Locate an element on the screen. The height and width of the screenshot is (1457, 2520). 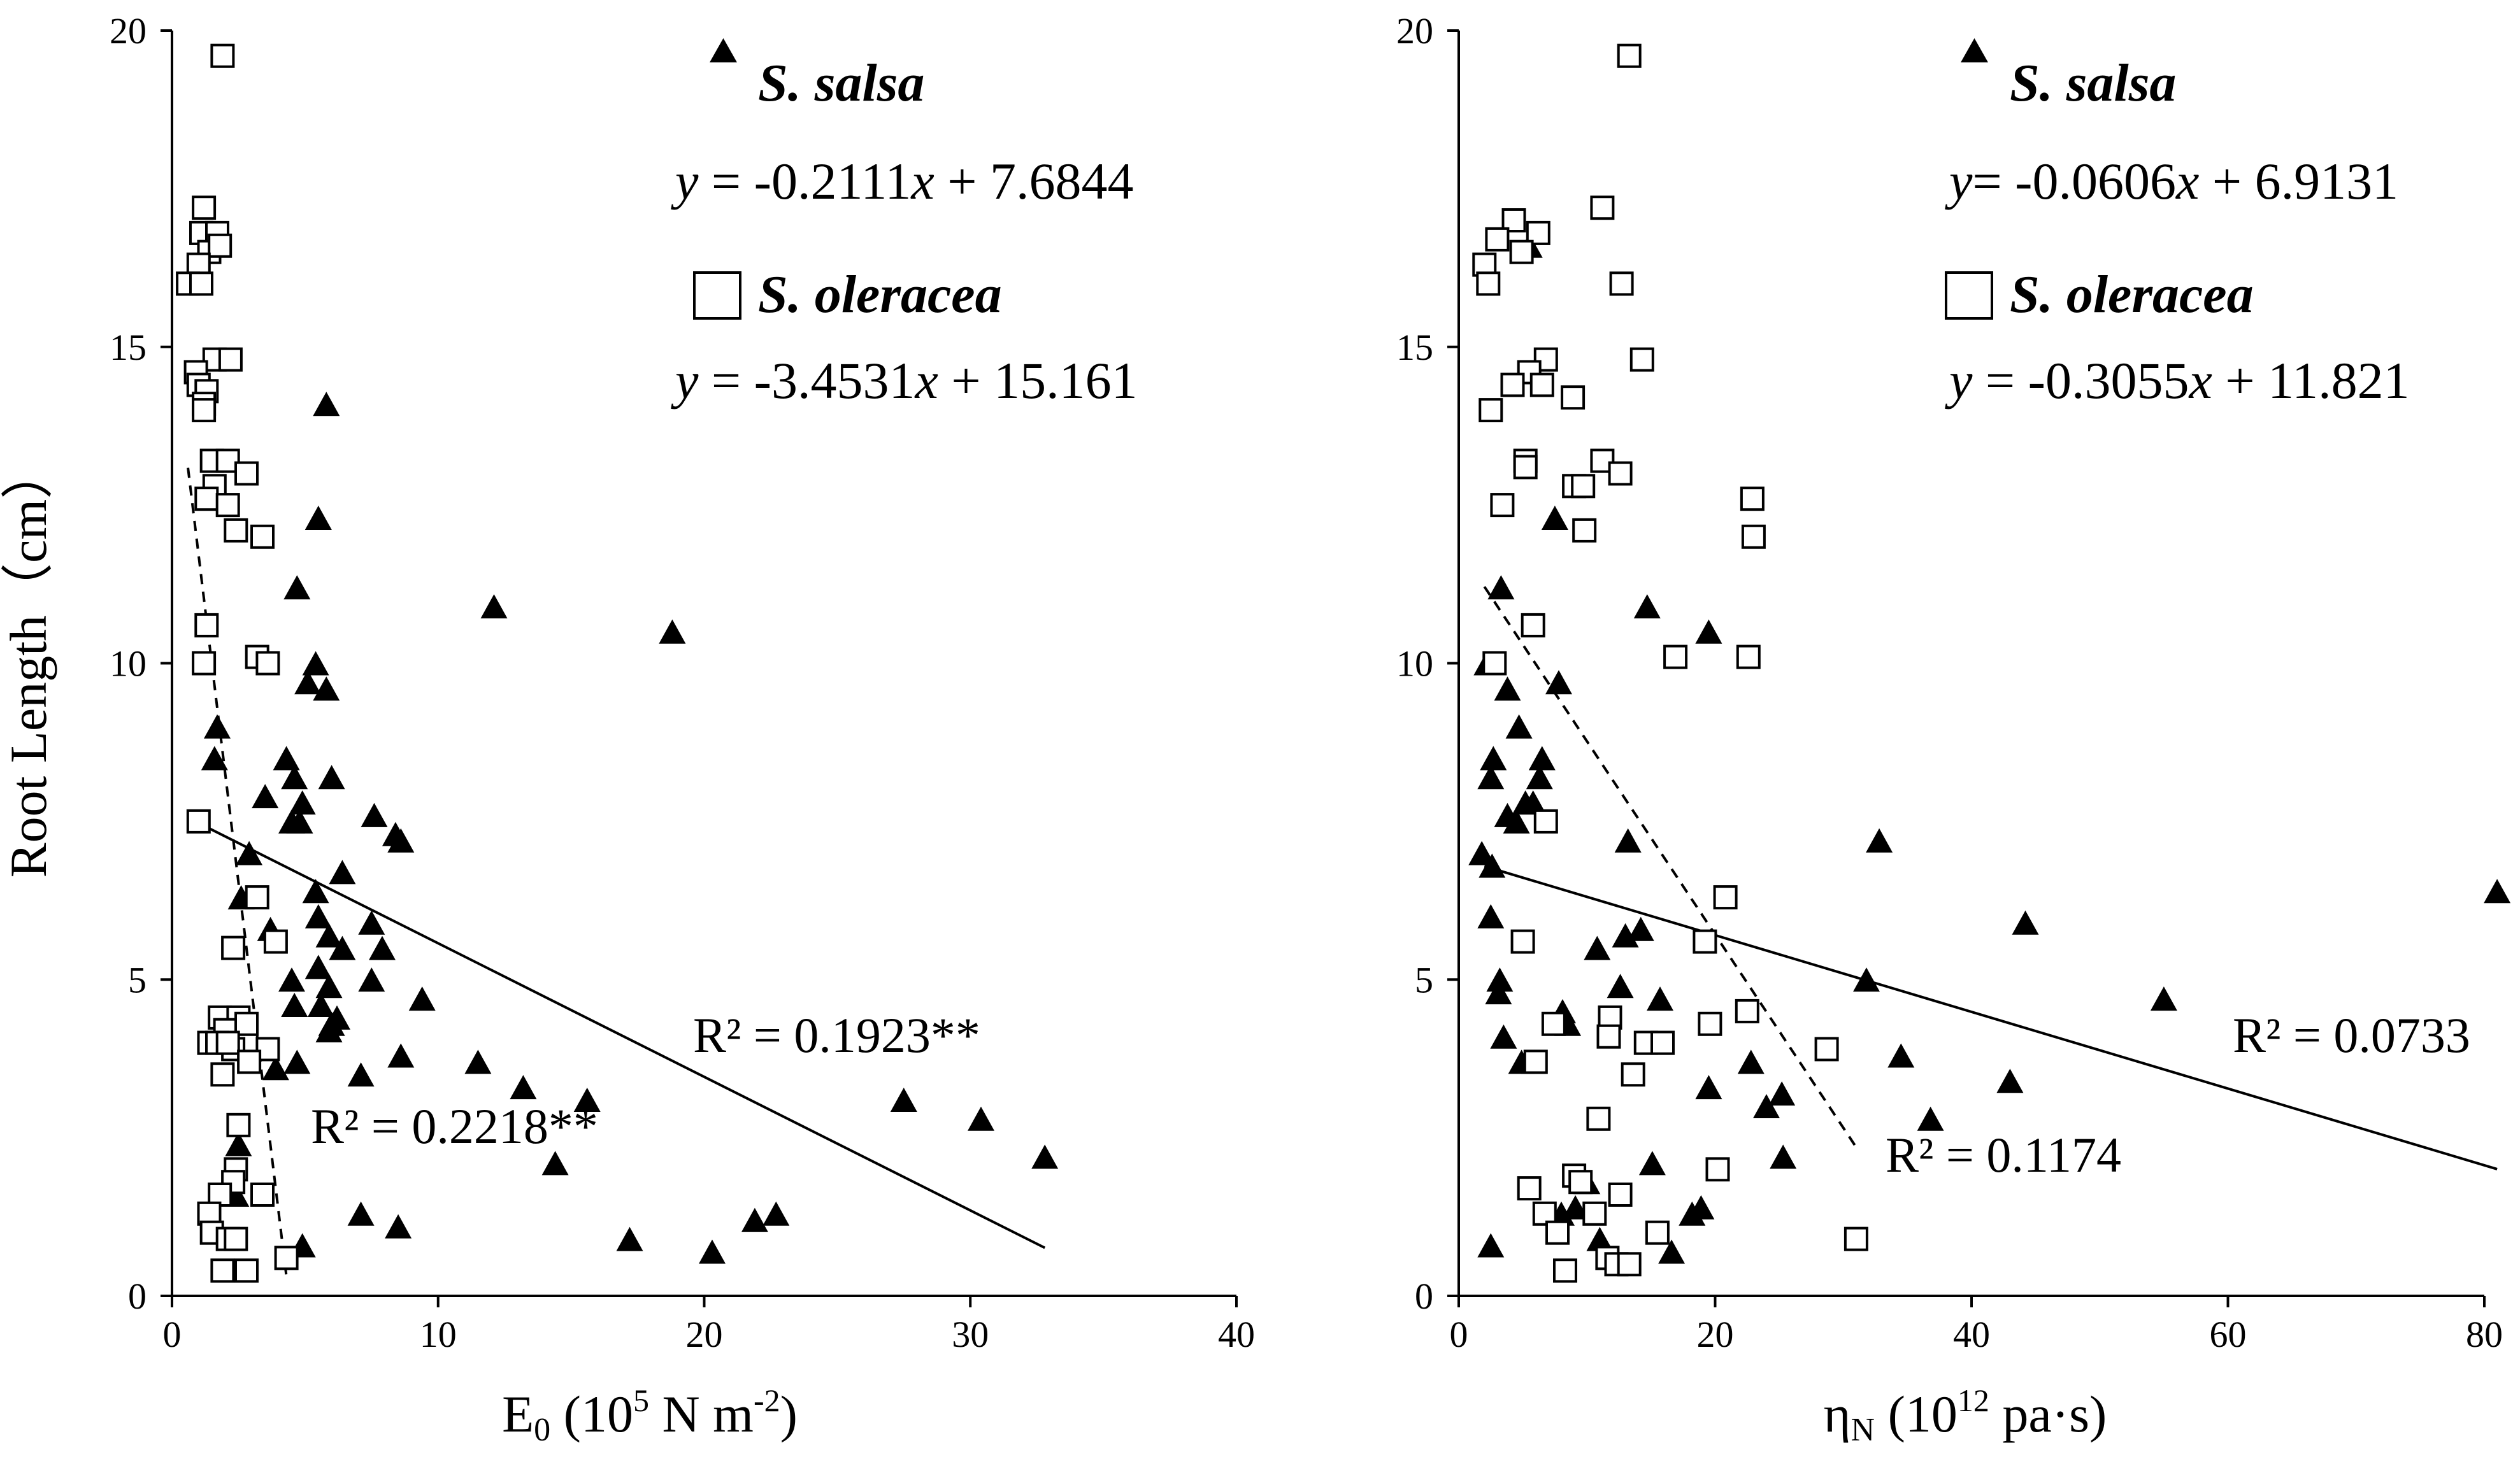
right-y-tick-label: 5 is located at coordinates (1424, 979).